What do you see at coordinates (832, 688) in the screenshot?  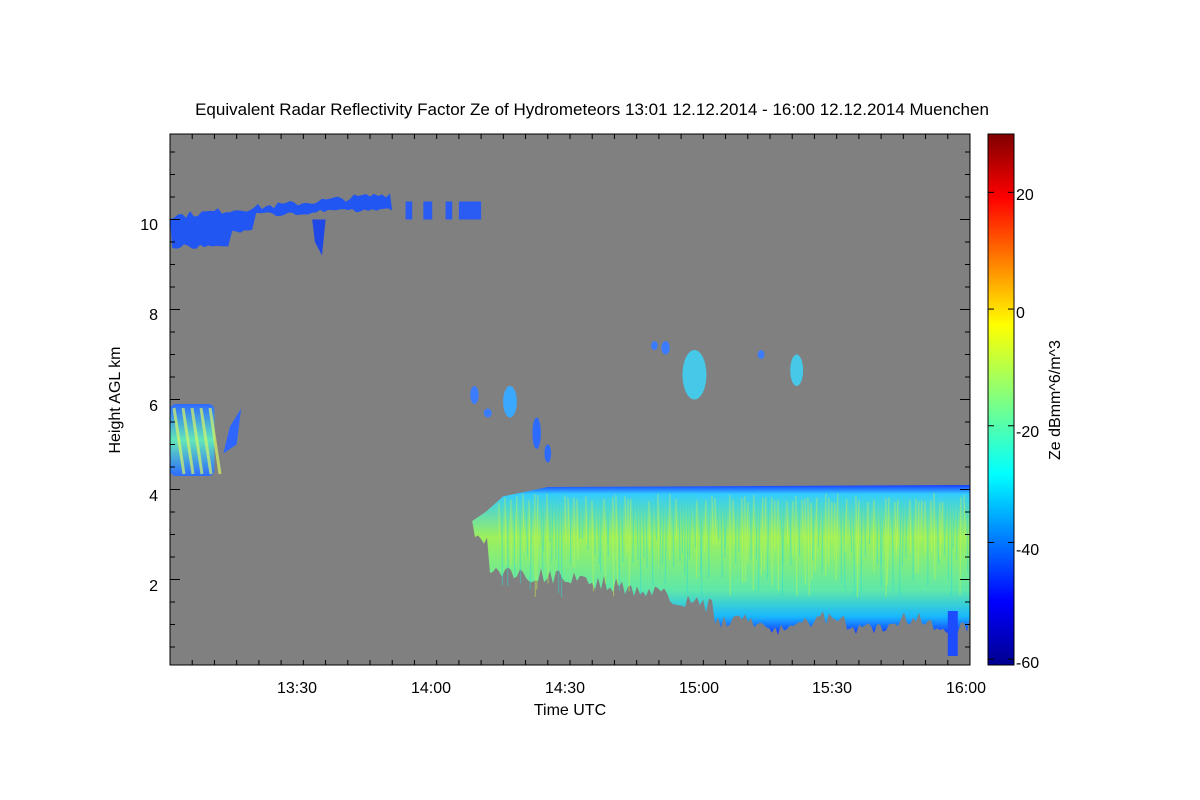 I see `x-tick-label: 15:30` at bounding box center [832, 688].